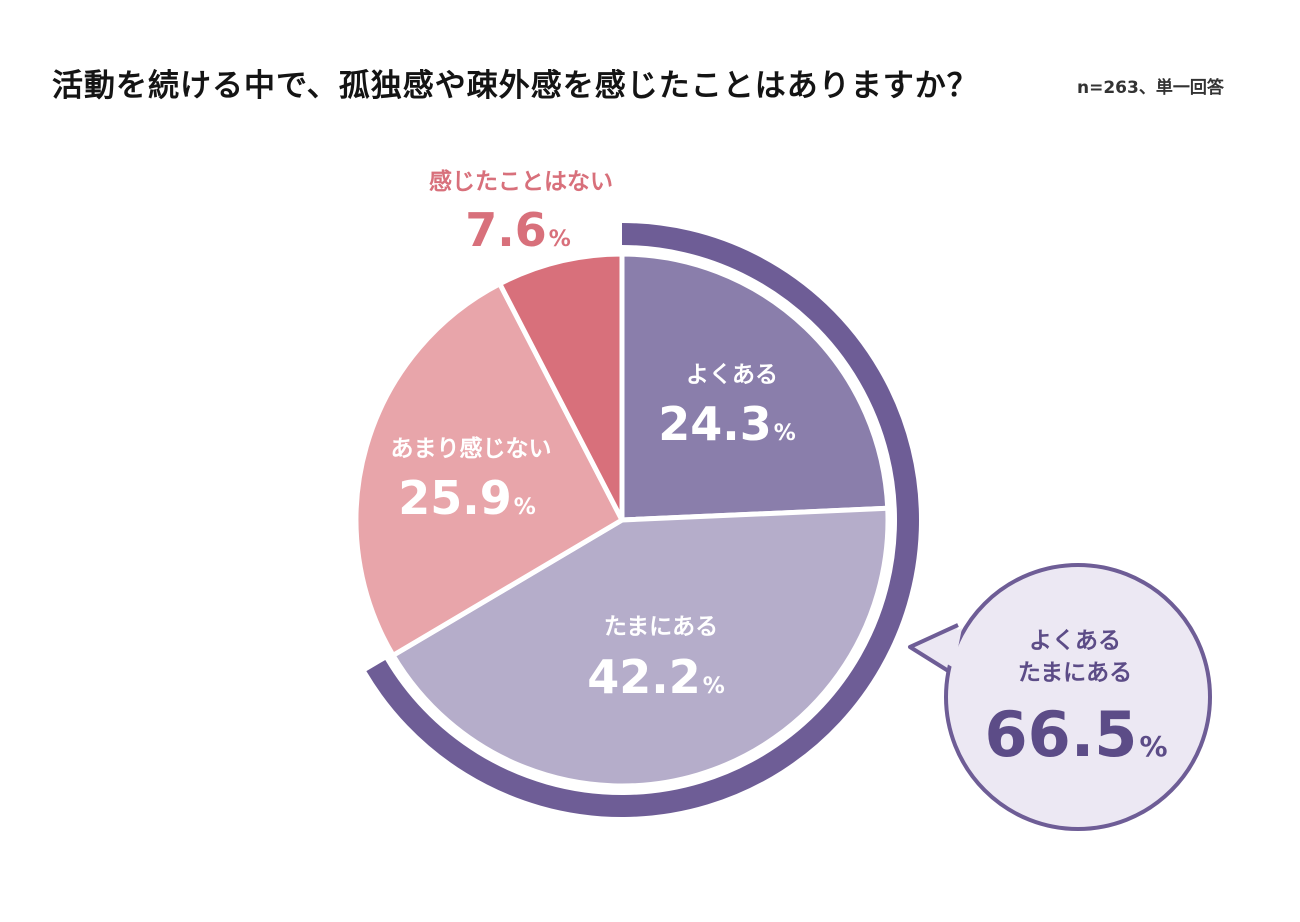 This screenshot has height=922, width=1300. Describe the element at coordinates (518, 230) in the screenshot. I see `slice-value-never: 7.6%` at that location.